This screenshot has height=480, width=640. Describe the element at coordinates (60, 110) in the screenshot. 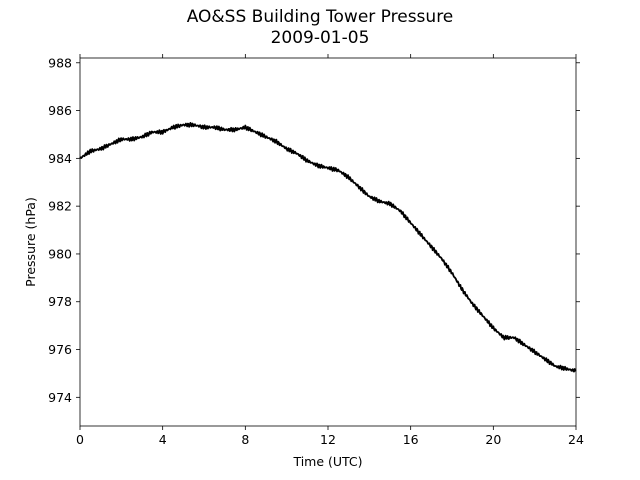

I see `y-tick-label: 986` at that location.